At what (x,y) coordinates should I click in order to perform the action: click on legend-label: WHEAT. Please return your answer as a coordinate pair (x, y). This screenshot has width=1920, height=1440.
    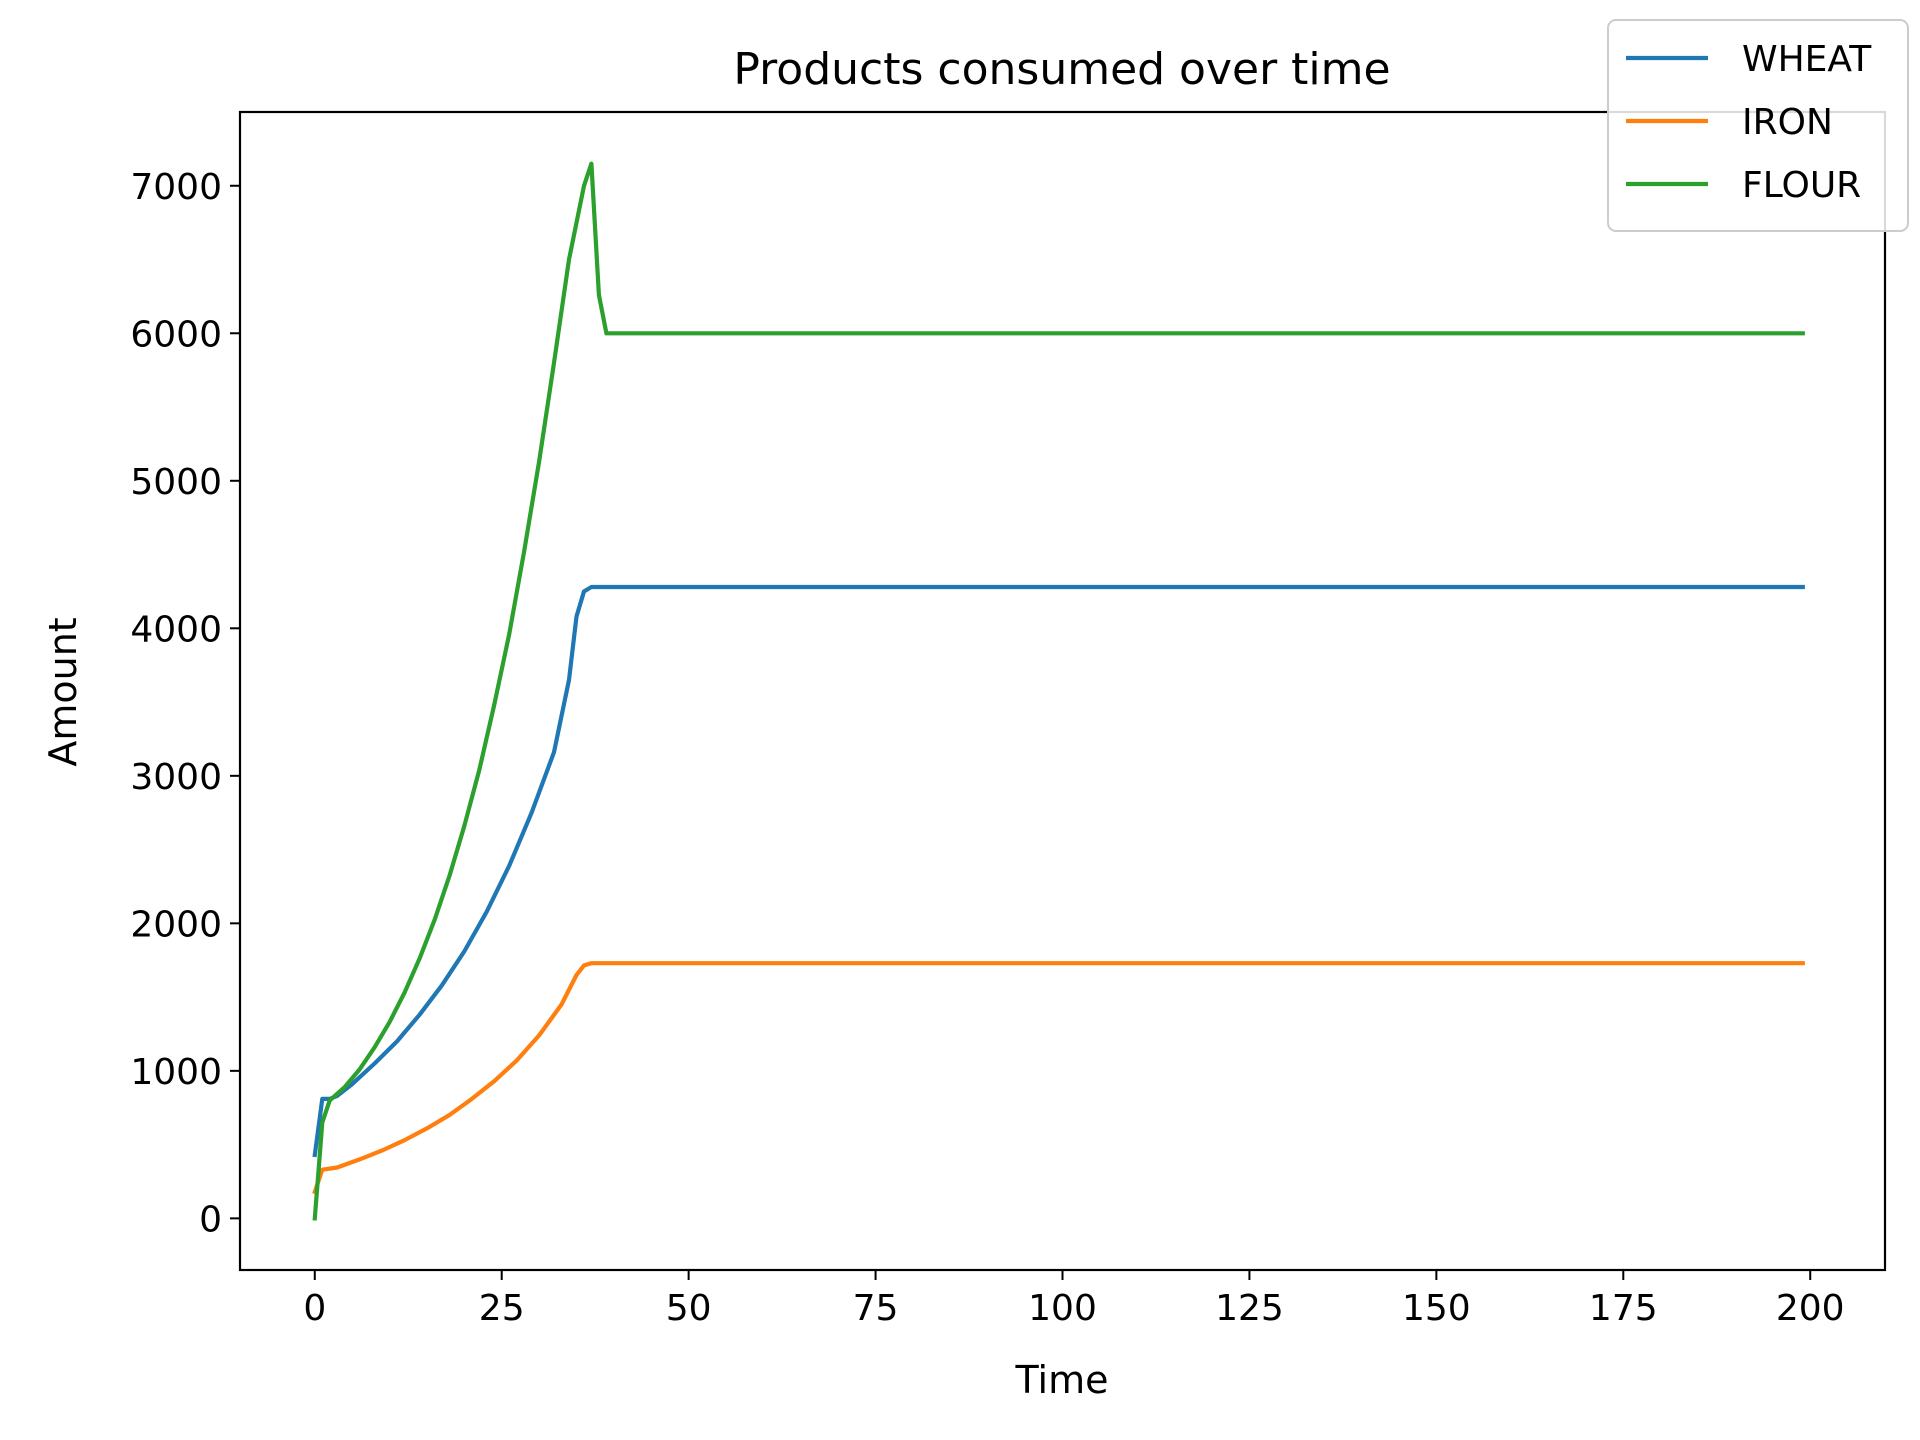
    Looking at the image, I should click on (1807, 59).